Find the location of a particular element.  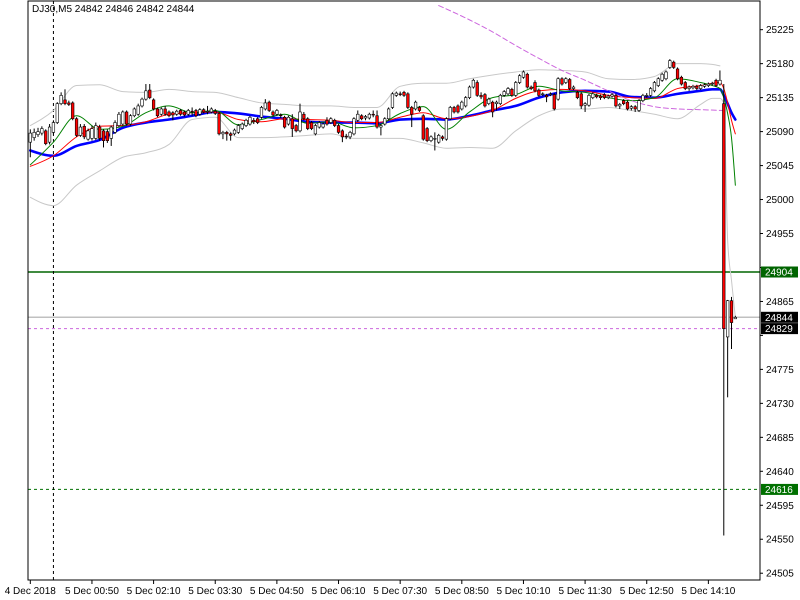

x-tick-label: 5 Dec 06:10 is located at coordinates (339, 591).